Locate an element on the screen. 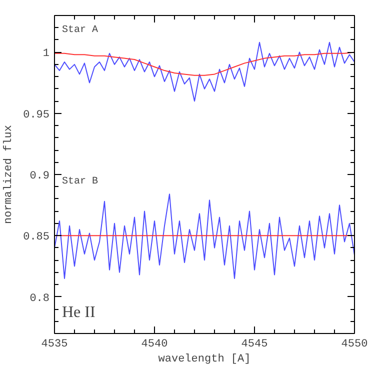 Image resolution: width=374 pixels, height=374 pixels. annotation: He II is located at coordinates (79, 312).